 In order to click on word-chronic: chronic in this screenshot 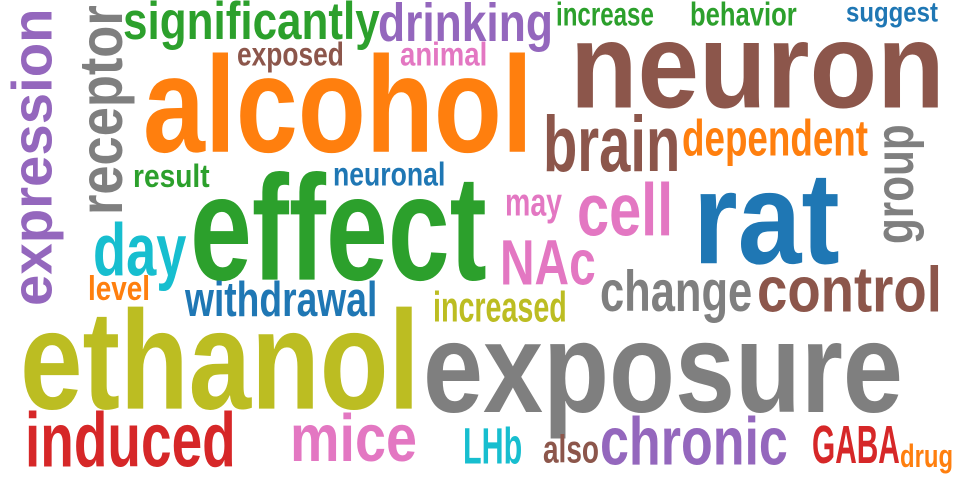, I will do `click(694, 440)`.